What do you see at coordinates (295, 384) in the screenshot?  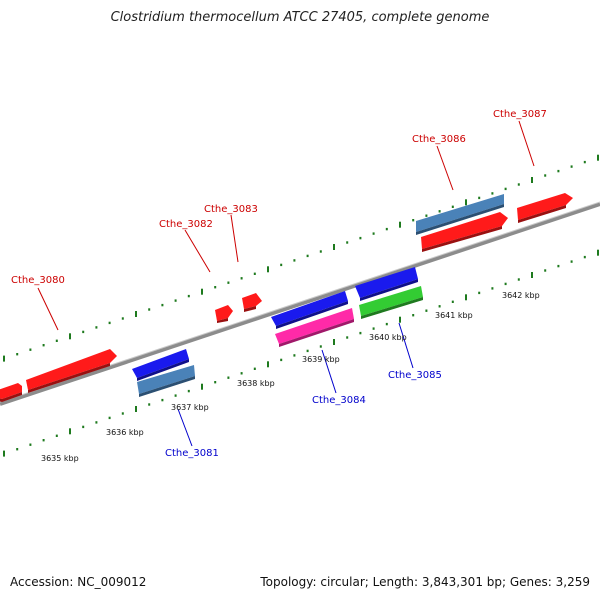 I see `bottom-leader-lines` at bounding box center [295, 384].